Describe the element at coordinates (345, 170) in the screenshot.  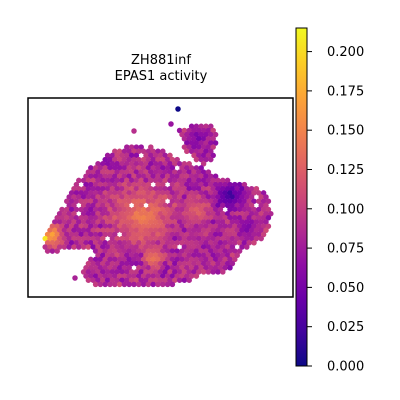
I see `colorbar-tick-label: 0.125` at that location.